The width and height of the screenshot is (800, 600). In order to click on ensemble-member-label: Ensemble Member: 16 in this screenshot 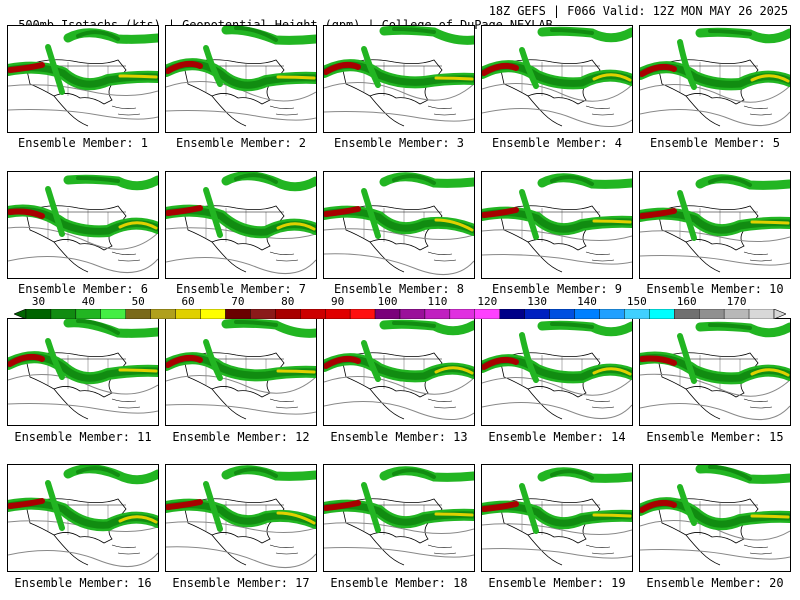, I will do `click(83, 583)`.